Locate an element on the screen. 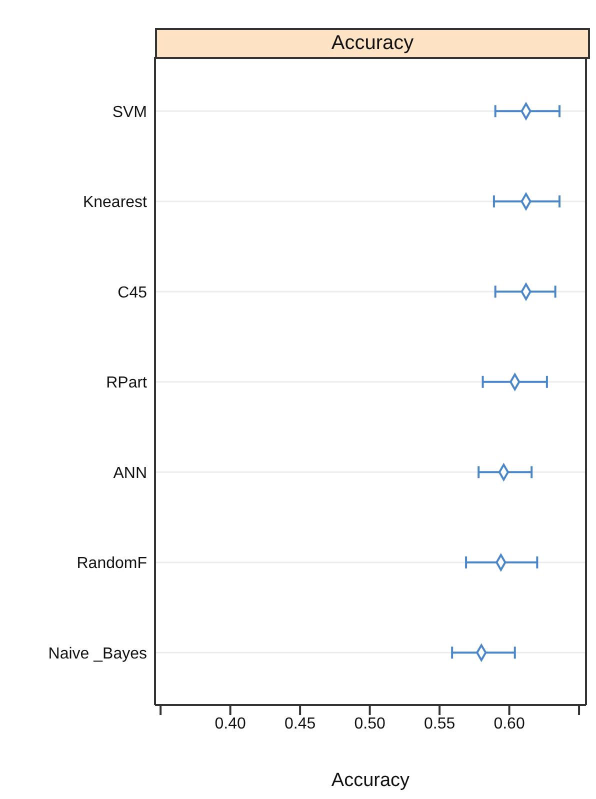 This screenshot has height=799, width=596. x-tick-label: 0.45 is located at coordinates (300, 723).